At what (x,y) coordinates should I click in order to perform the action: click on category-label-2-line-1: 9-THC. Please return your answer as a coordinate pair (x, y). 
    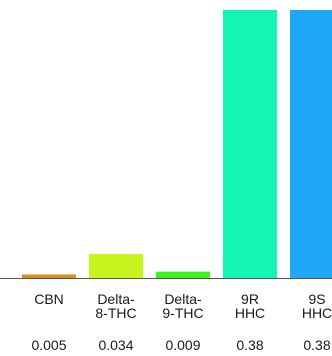
    Looking at the image, I should click on (182, 313).